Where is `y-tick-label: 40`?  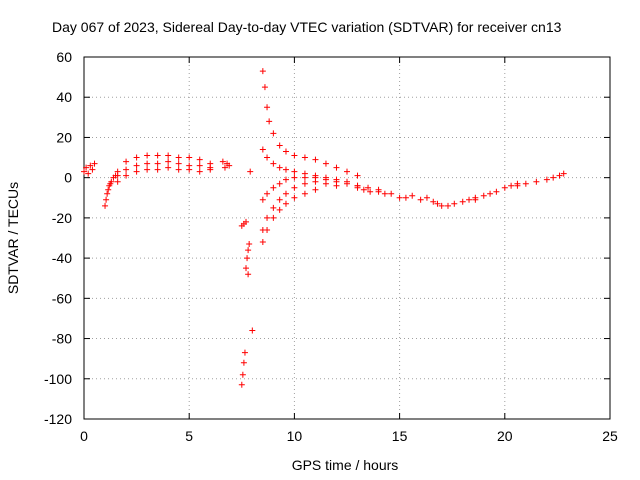
y-tick-label: 40 is located at coordinates (64, 97).